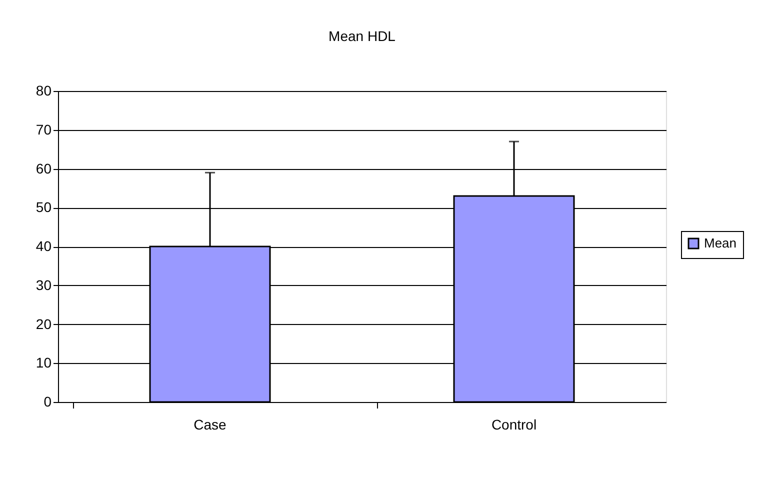 This screenshot has height=490, width=781. What do you see at coordinates (362, 36) in the screenshot?
I see `chart-title: Mean HDL` at bounding box center [362, 36].